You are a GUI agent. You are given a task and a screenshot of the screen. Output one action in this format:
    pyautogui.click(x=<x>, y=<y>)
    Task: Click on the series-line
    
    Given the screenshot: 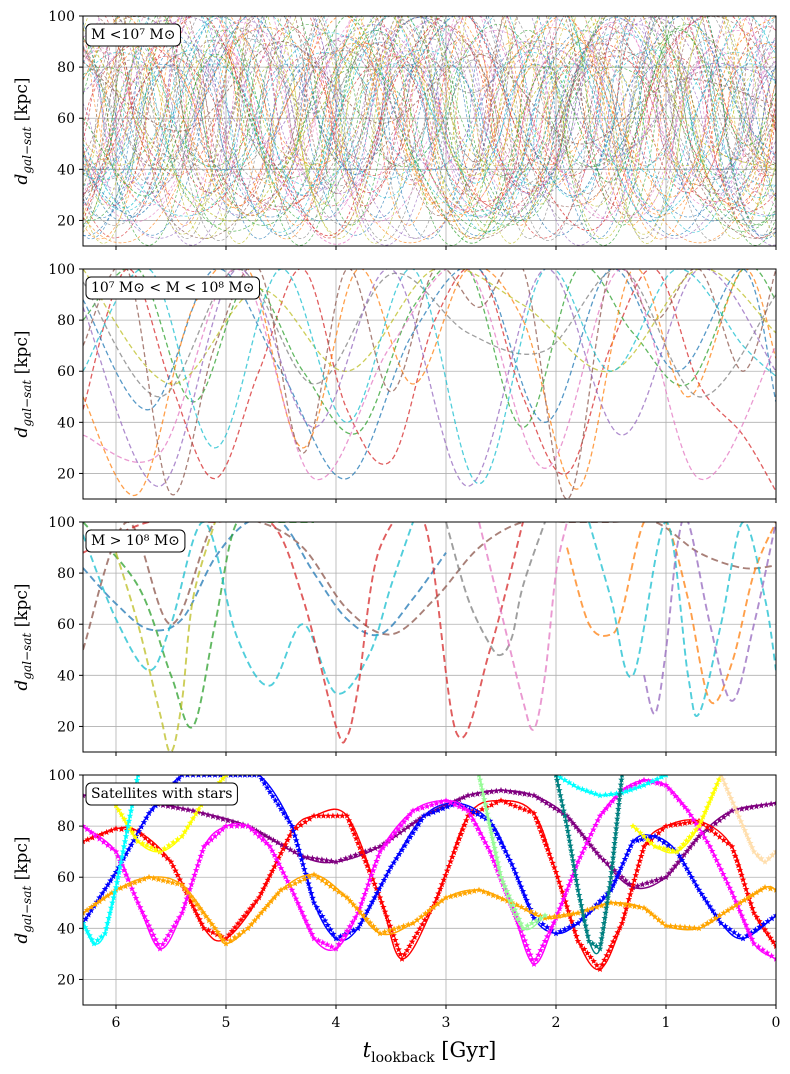 What is the action you would take?
    pyautogui.click(x=303, y=633)
    